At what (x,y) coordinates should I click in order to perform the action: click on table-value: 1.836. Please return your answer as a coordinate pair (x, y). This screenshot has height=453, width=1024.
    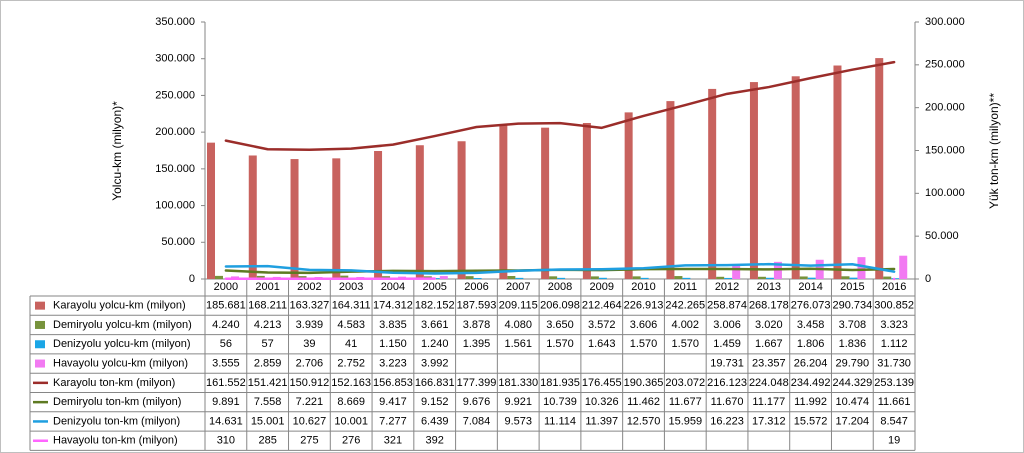
    Looking at the image, I should click on (853, 344).